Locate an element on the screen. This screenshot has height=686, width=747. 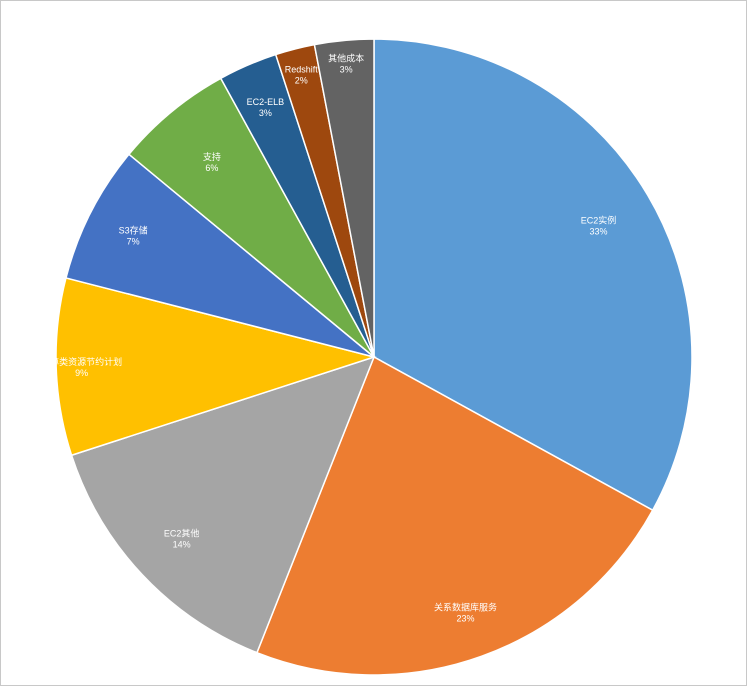
slice-percent: 9% is located at coordinates (81, 373).